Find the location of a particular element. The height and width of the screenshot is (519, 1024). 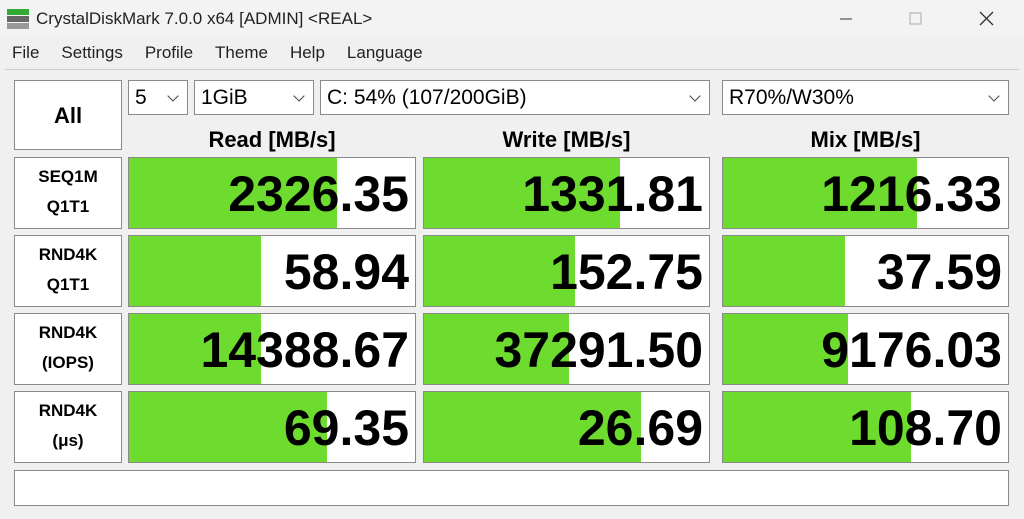

result-cell: 37.59 is located at coordinates (865, 271).